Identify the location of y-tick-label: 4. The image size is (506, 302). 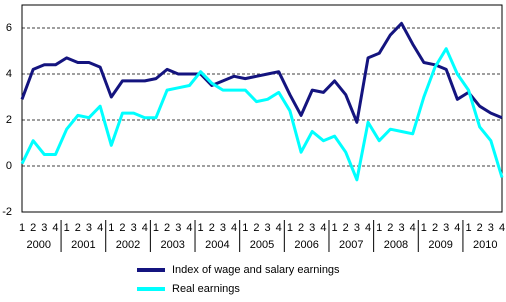
(9, 74).